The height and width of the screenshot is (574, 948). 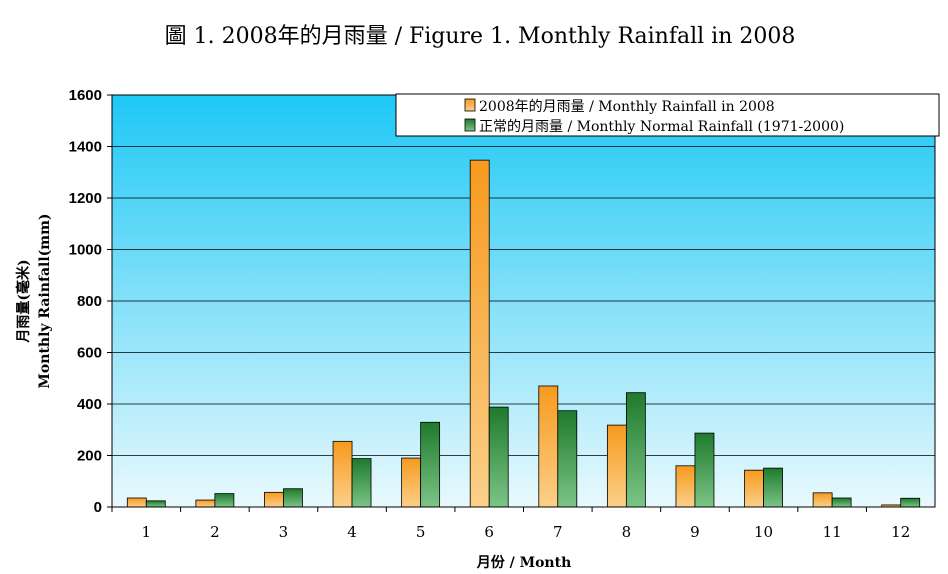 I want to click on y-tick-label: 600, so click(x=89, y=353).